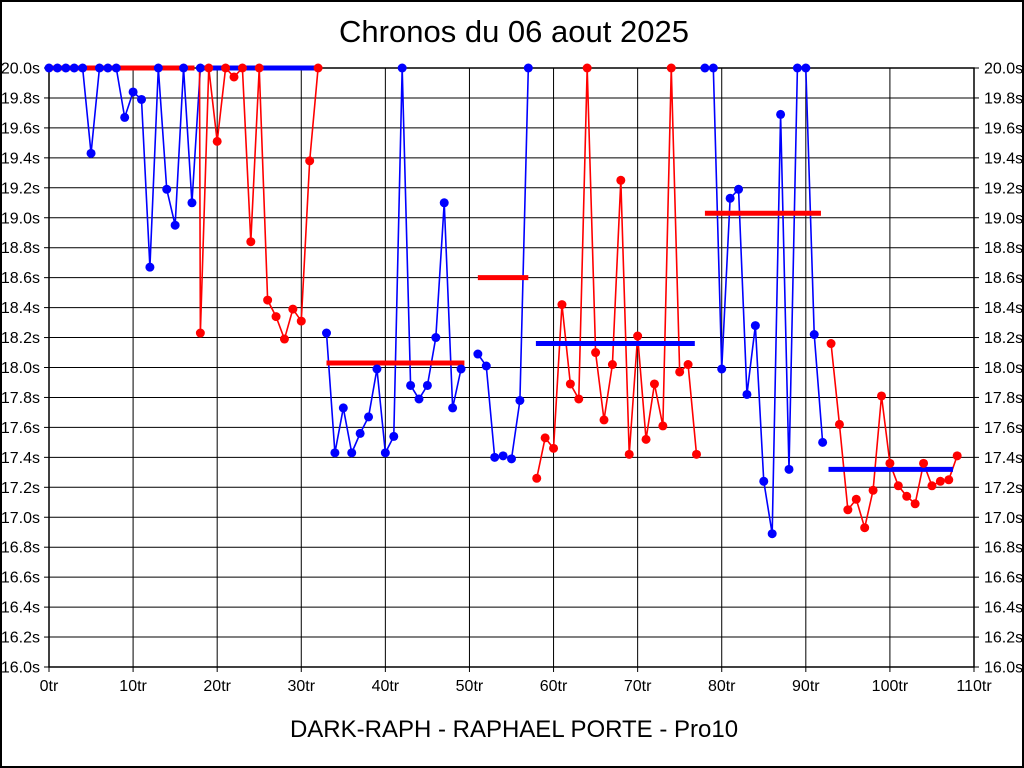 This screenshot has height=768, width=1024. What do you see at coordinates (258, 204) in the screenshot?
I see `series-line-heat2` at bounding box center [258, 204].